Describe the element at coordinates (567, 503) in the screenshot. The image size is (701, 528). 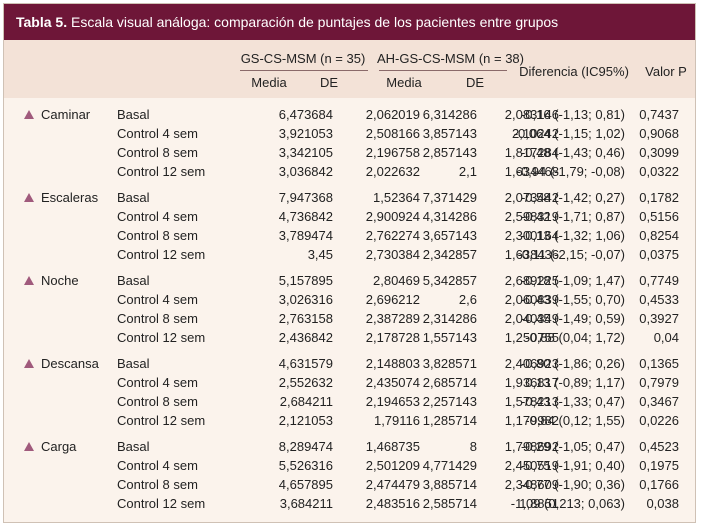
I see `diff-cell: -1,09 (0,213; 0,063)` at that location.